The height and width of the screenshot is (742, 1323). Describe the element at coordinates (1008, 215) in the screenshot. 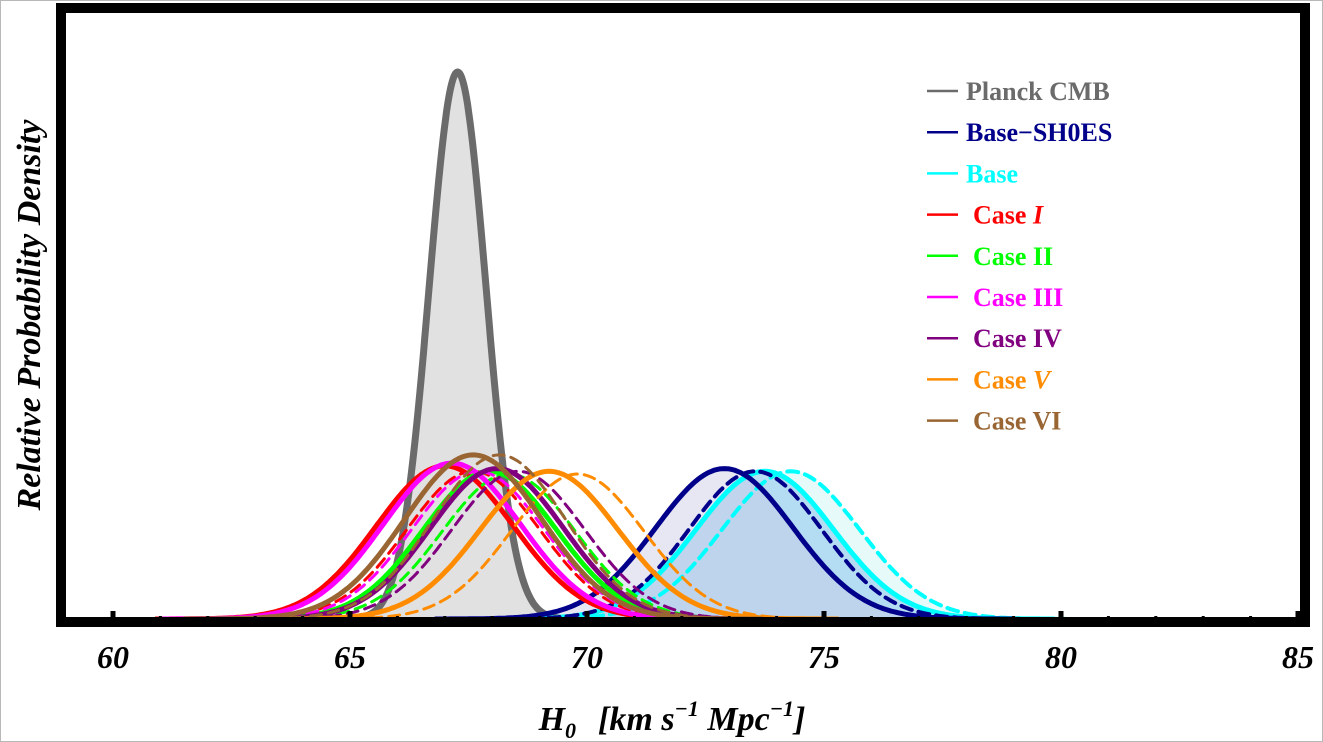

I see `legend-label-case-i: Case I` at that location.